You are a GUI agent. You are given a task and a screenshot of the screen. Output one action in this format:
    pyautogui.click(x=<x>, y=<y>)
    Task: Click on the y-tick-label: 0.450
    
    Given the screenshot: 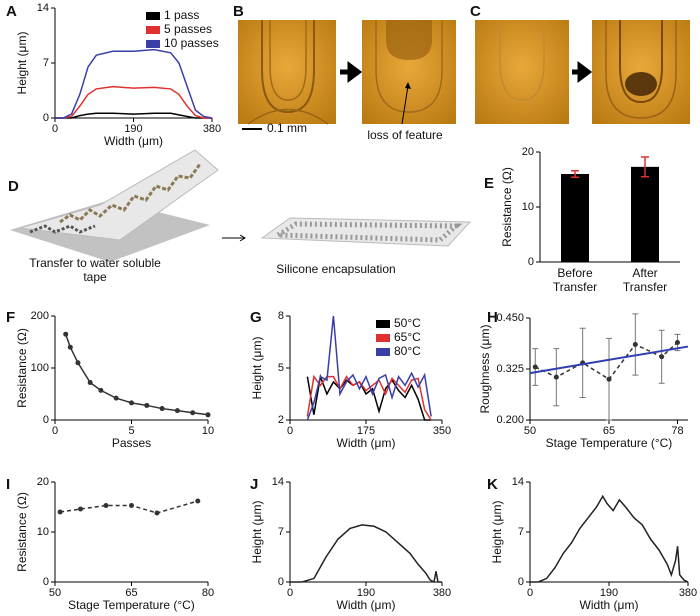 What is the action you would take?
    pyautogui.click(x=510, y=318)
    